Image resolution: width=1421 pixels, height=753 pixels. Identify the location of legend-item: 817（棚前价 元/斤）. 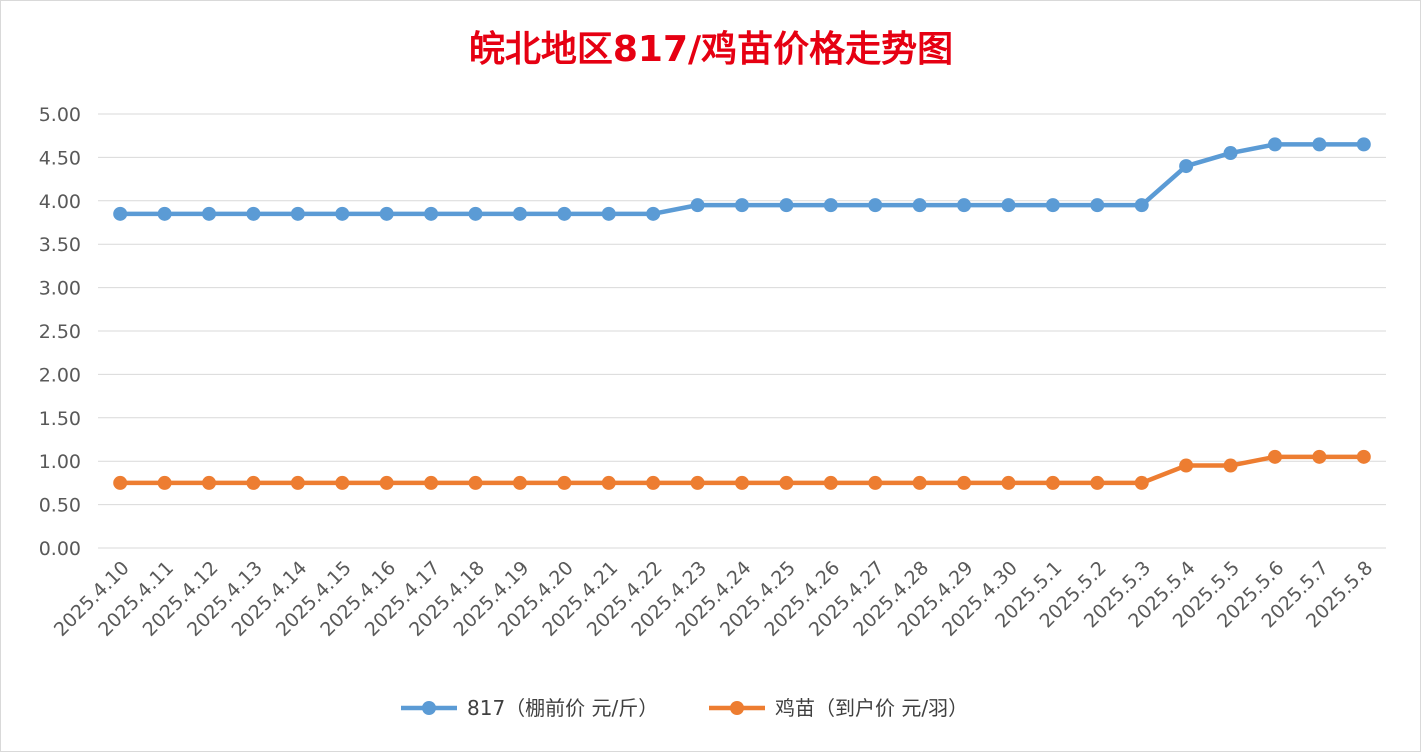
(529, 708).